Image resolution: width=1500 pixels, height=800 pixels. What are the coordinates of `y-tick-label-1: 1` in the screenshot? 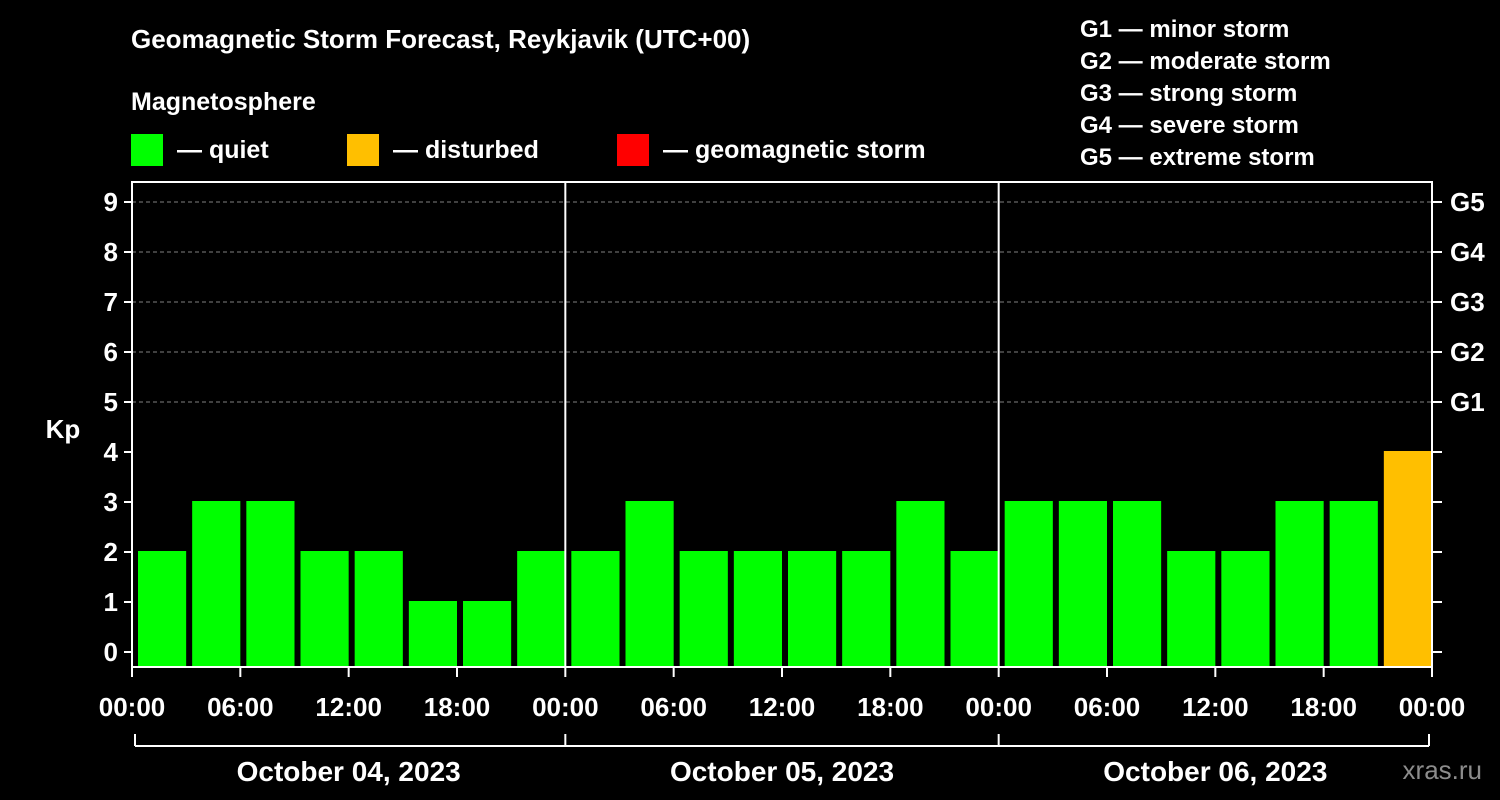 It's located at (111, 602).